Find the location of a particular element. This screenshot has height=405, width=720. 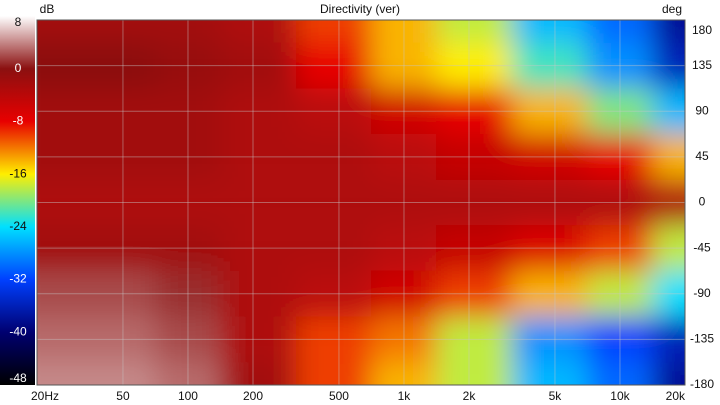

chart-title: Directivity (ver) is located at coordinates (360, 9).